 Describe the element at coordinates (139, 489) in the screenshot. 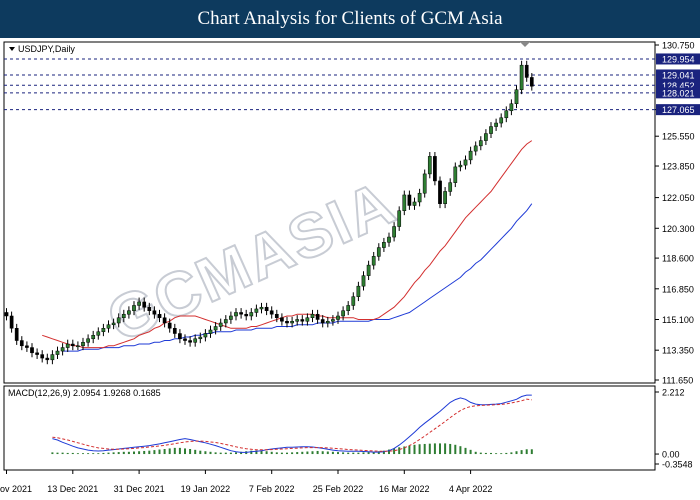

I see `x-axis-label: 31 Dec 2021` at that location.